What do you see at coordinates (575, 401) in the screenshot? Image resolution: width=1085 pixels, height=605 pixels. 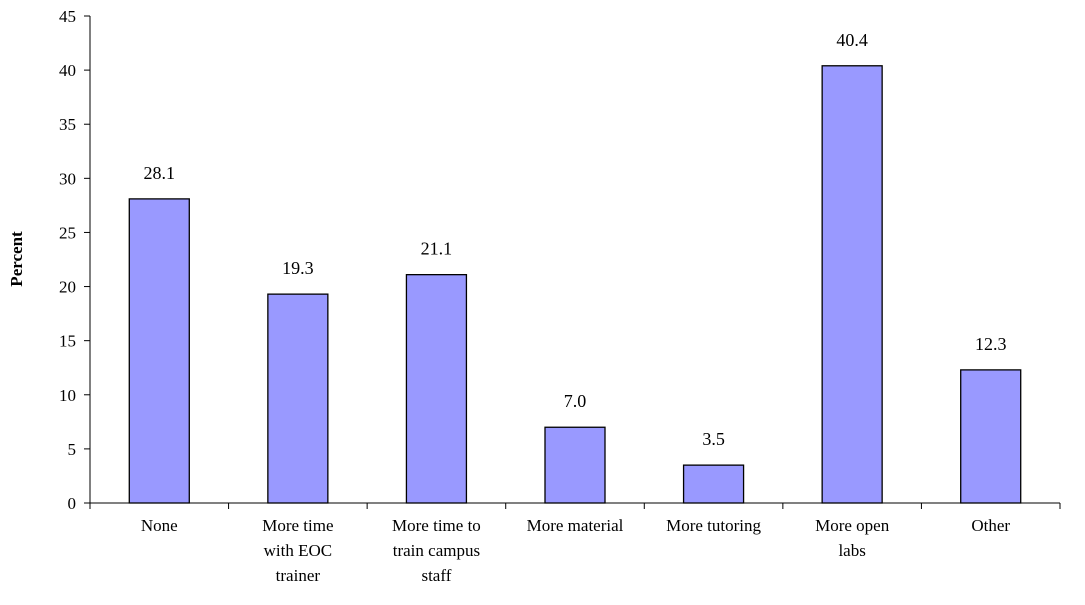 I see `data-label: 7.0` at bounding box center [575, 401].